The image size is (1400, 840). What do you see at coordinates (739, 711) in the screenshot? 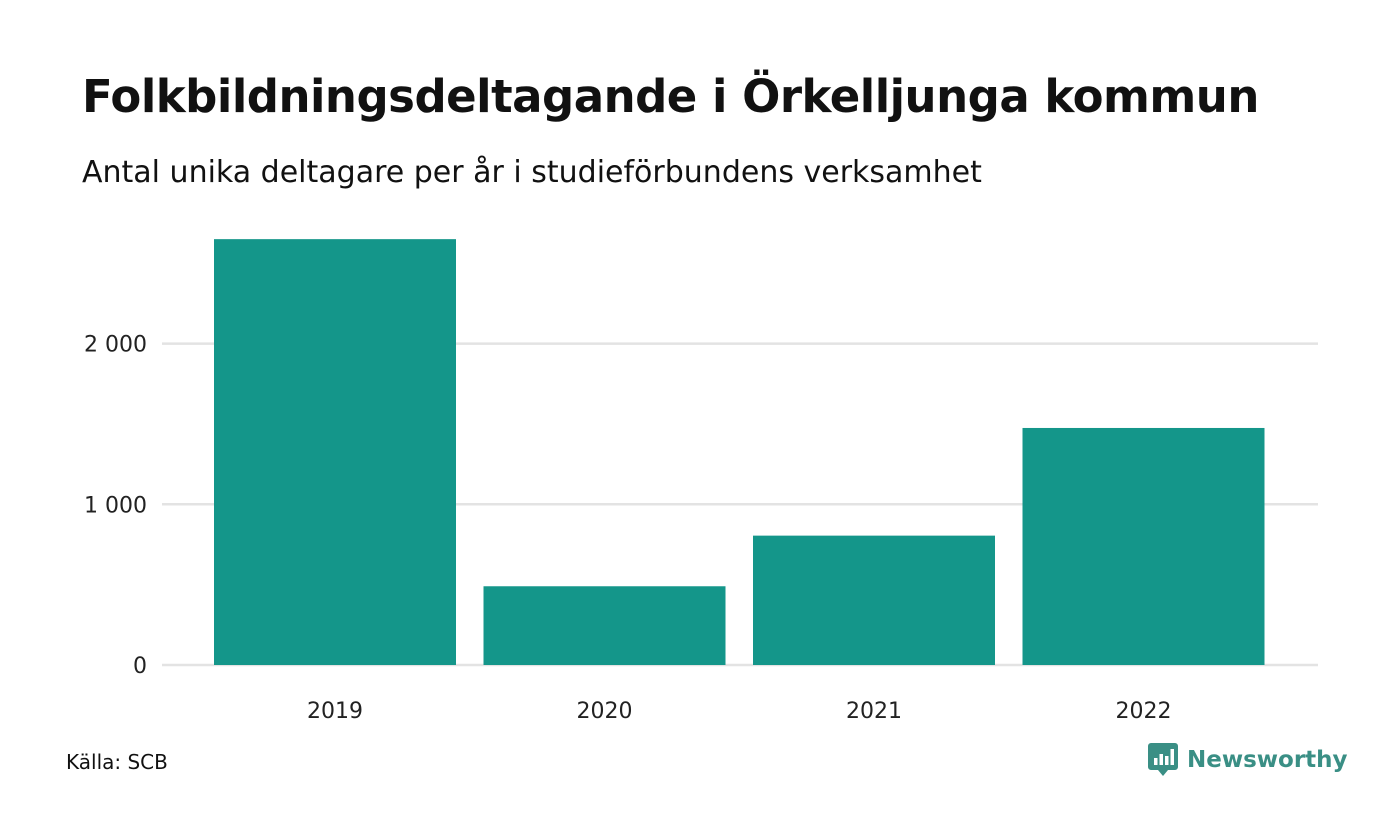
I see `x-tick-labels: 2019 2020 2021 2022` at bounding box center [739, 711].